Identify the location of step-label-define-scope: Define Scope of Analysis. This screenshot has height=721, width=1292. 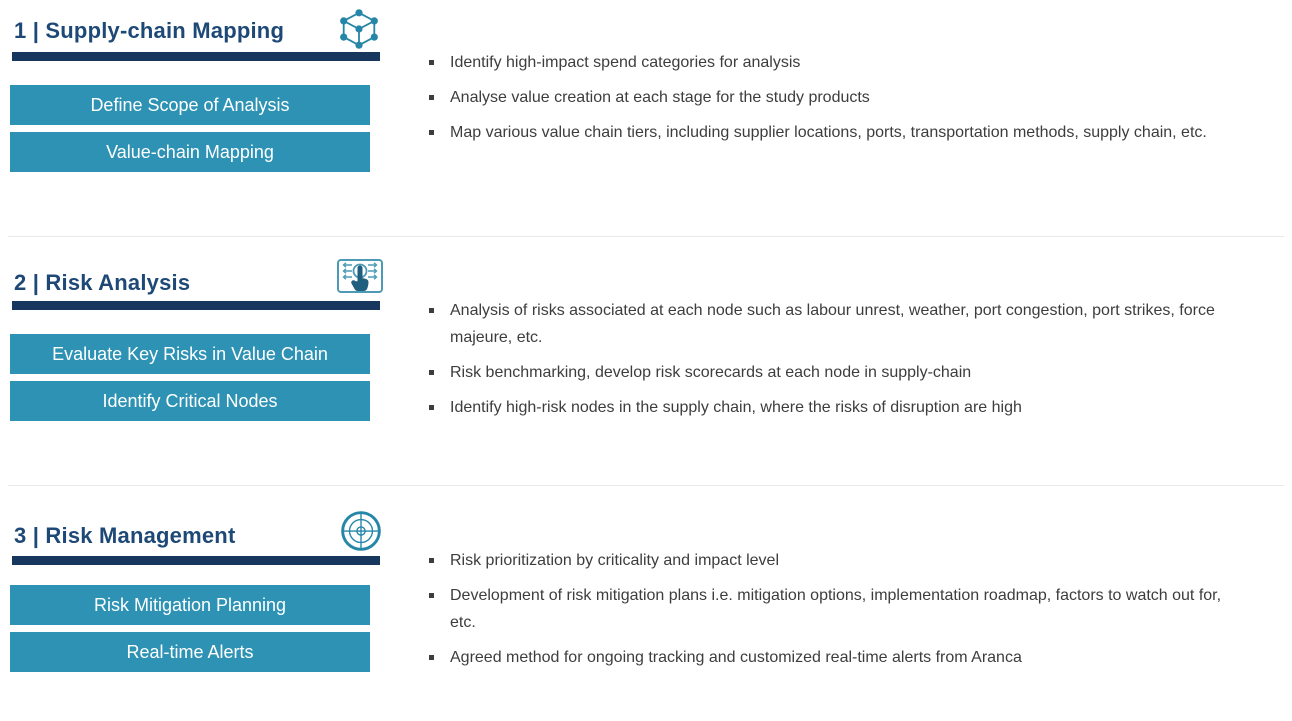
(190, 105).